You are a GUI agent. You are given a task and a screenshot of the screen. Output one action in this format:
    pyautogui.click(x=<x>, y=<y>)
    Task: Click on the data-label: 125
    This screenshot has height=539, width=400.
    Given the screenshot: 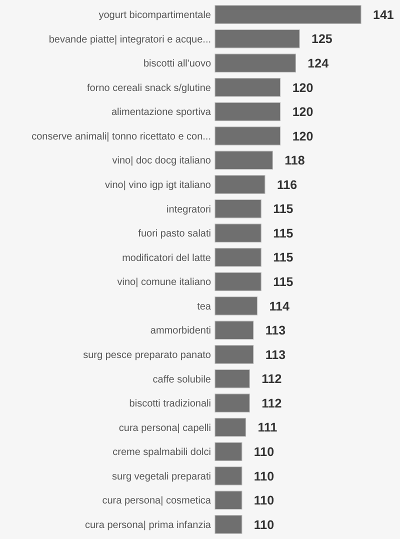 What is the action you would take?
    pyautogui.click(x=322, y=39)
    